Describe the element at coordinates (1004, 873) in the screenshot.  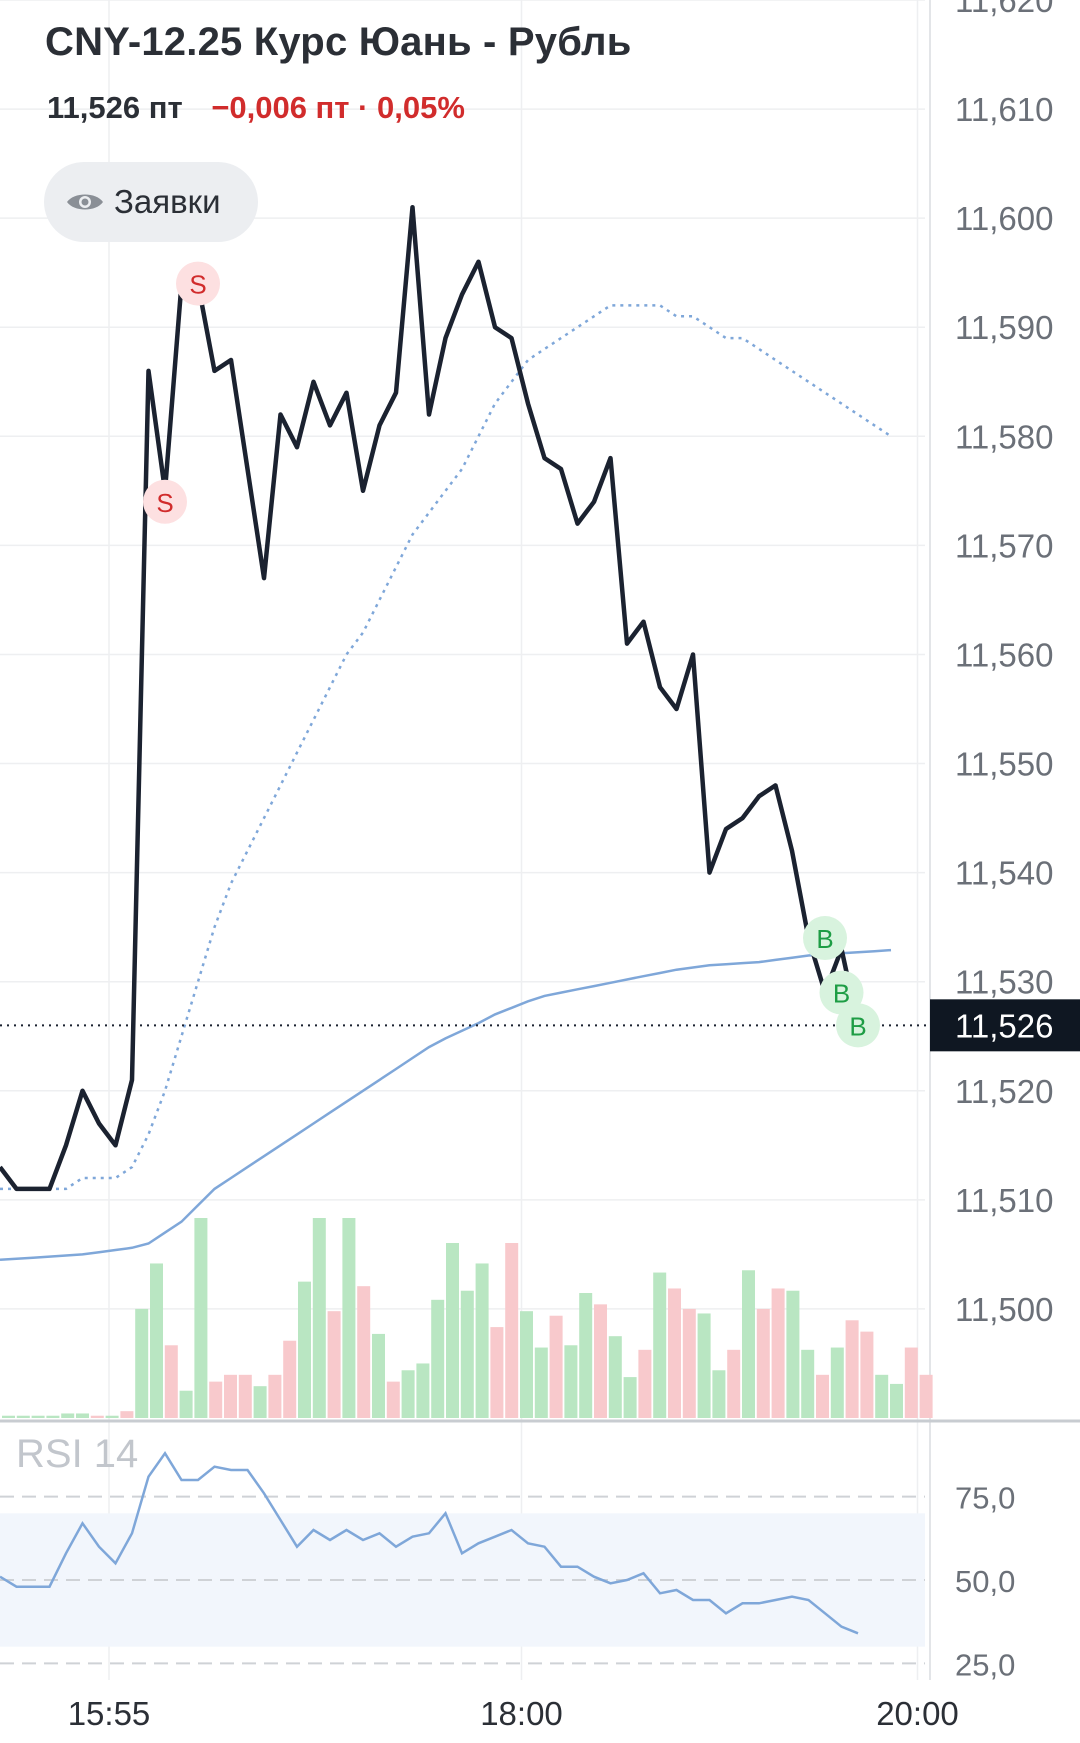
I see `y-tick-label: 11,540` at that location.